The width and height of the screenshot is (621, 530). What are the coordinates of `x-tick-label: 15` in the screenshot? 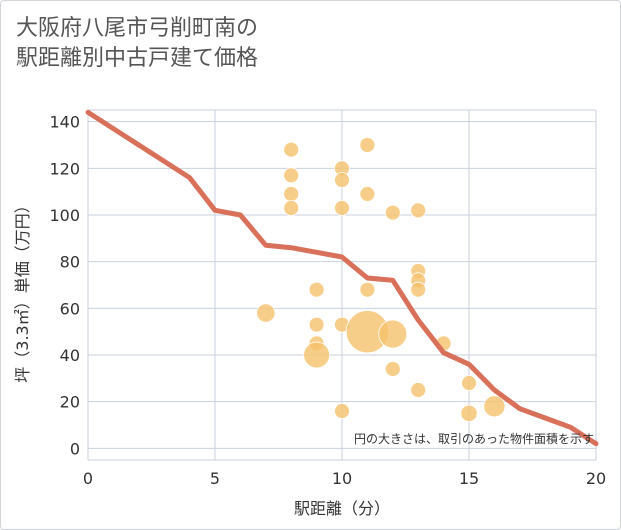 It's located at (469, 478).